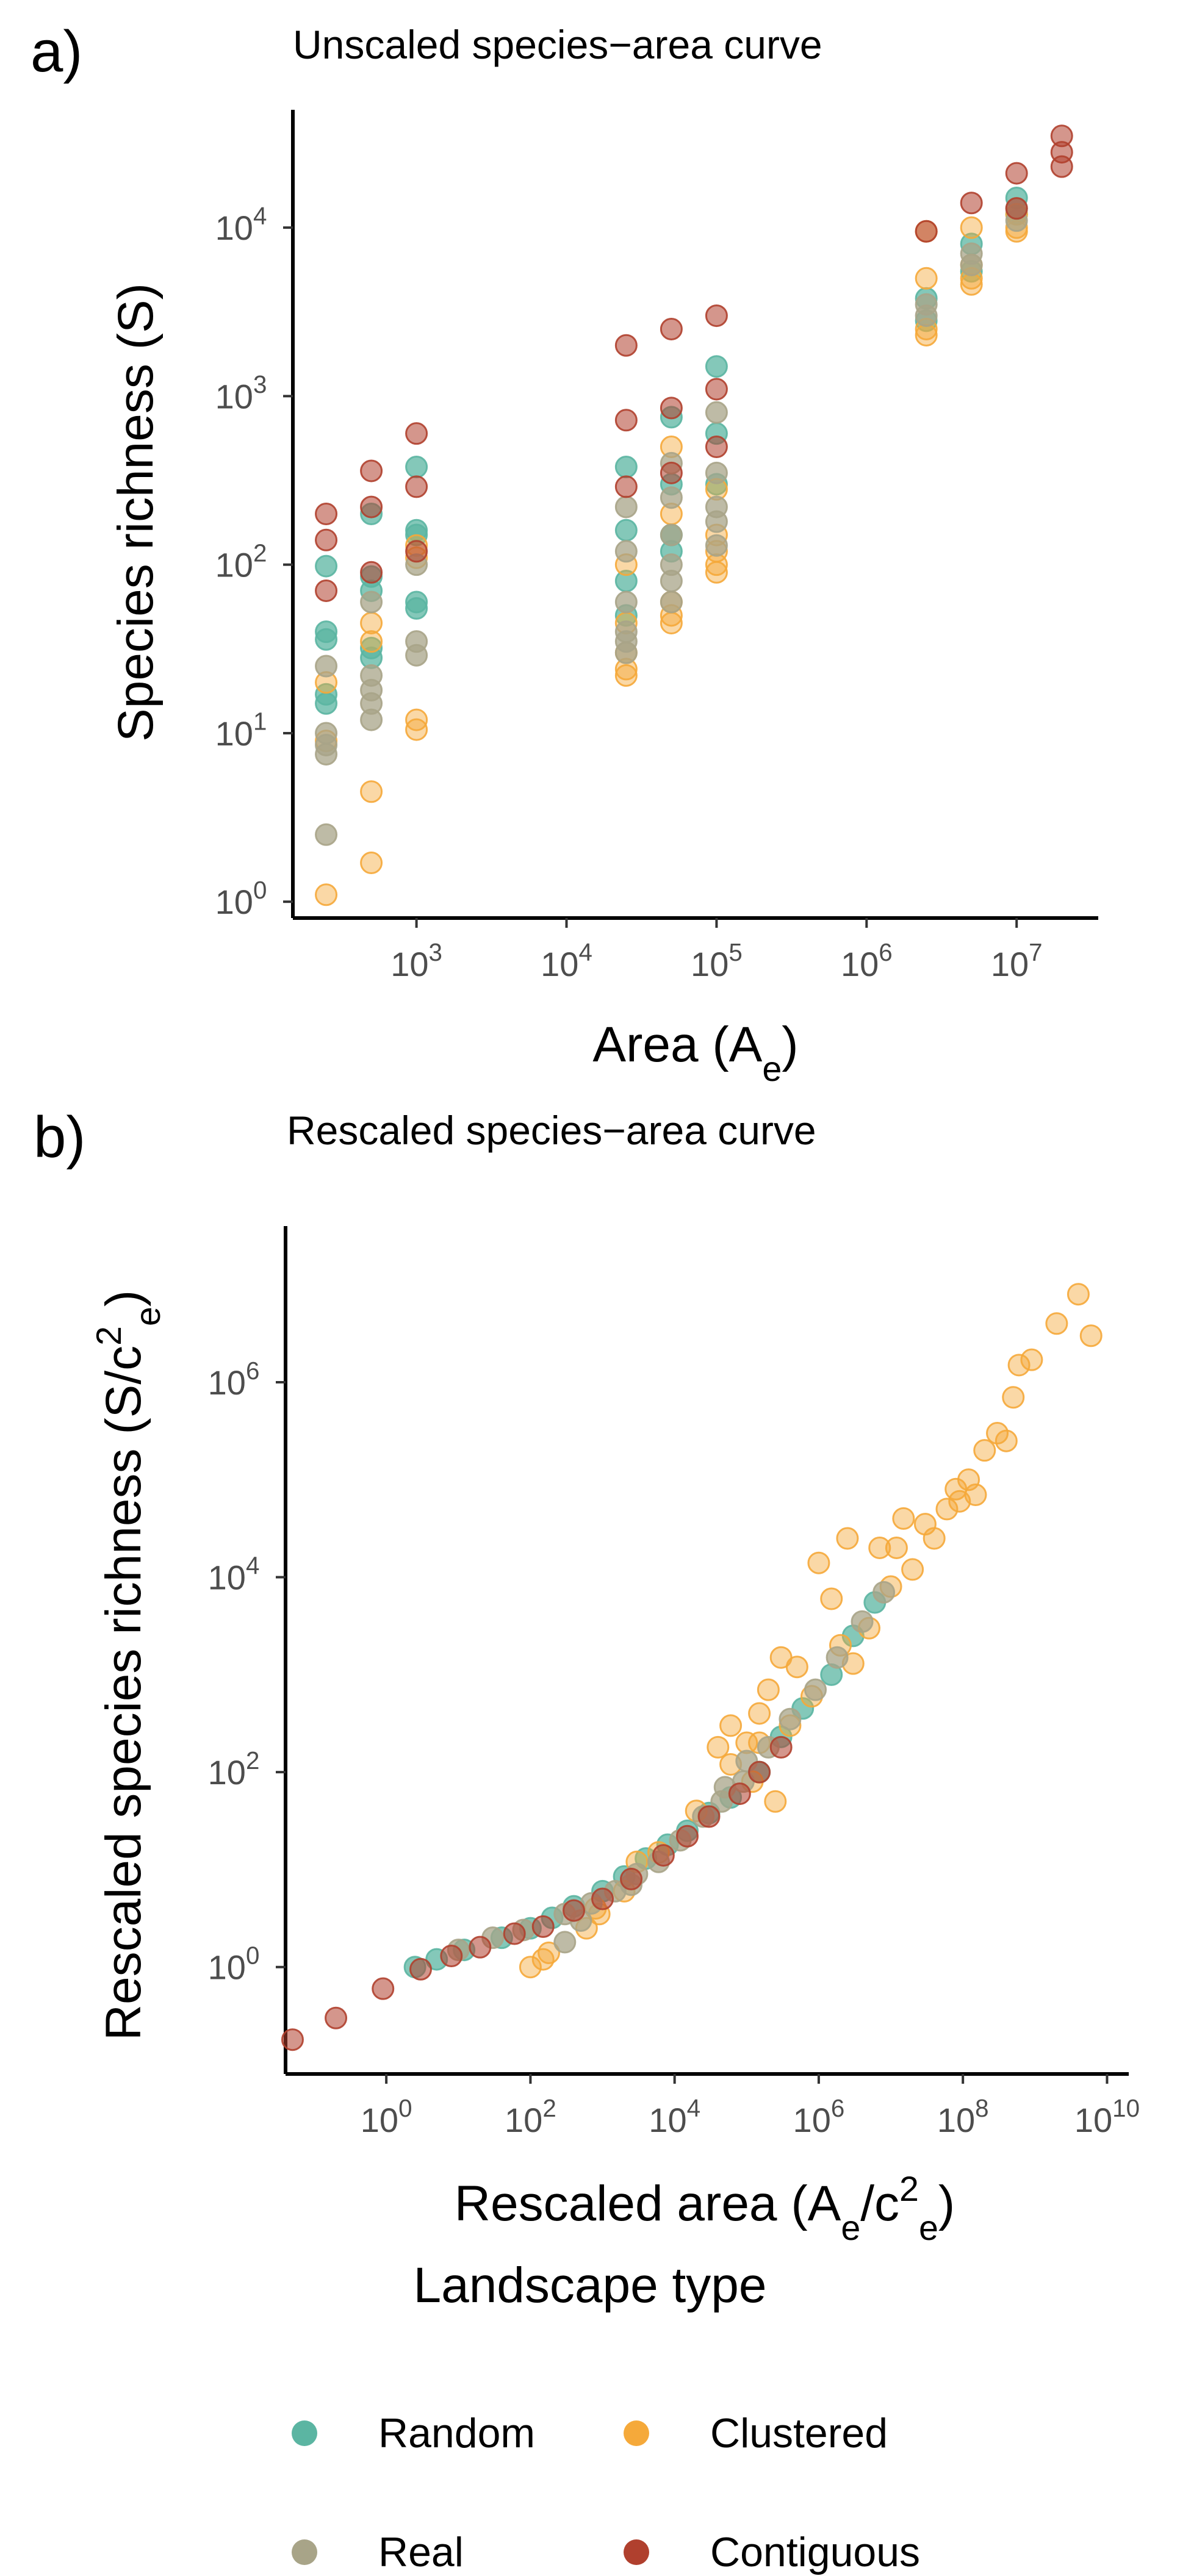 The height and width of the screenshot is (2576, 1180). I want to click on y-tick-label: 10¹, so click(241, 730).